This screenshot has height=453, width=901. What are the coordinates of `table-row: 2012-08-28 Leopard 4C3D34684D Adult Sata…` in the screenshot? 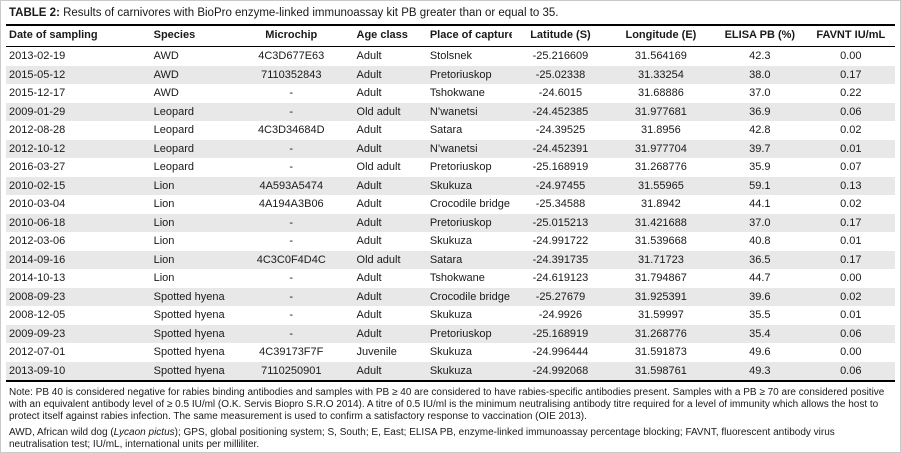 It's located at (450, 130).